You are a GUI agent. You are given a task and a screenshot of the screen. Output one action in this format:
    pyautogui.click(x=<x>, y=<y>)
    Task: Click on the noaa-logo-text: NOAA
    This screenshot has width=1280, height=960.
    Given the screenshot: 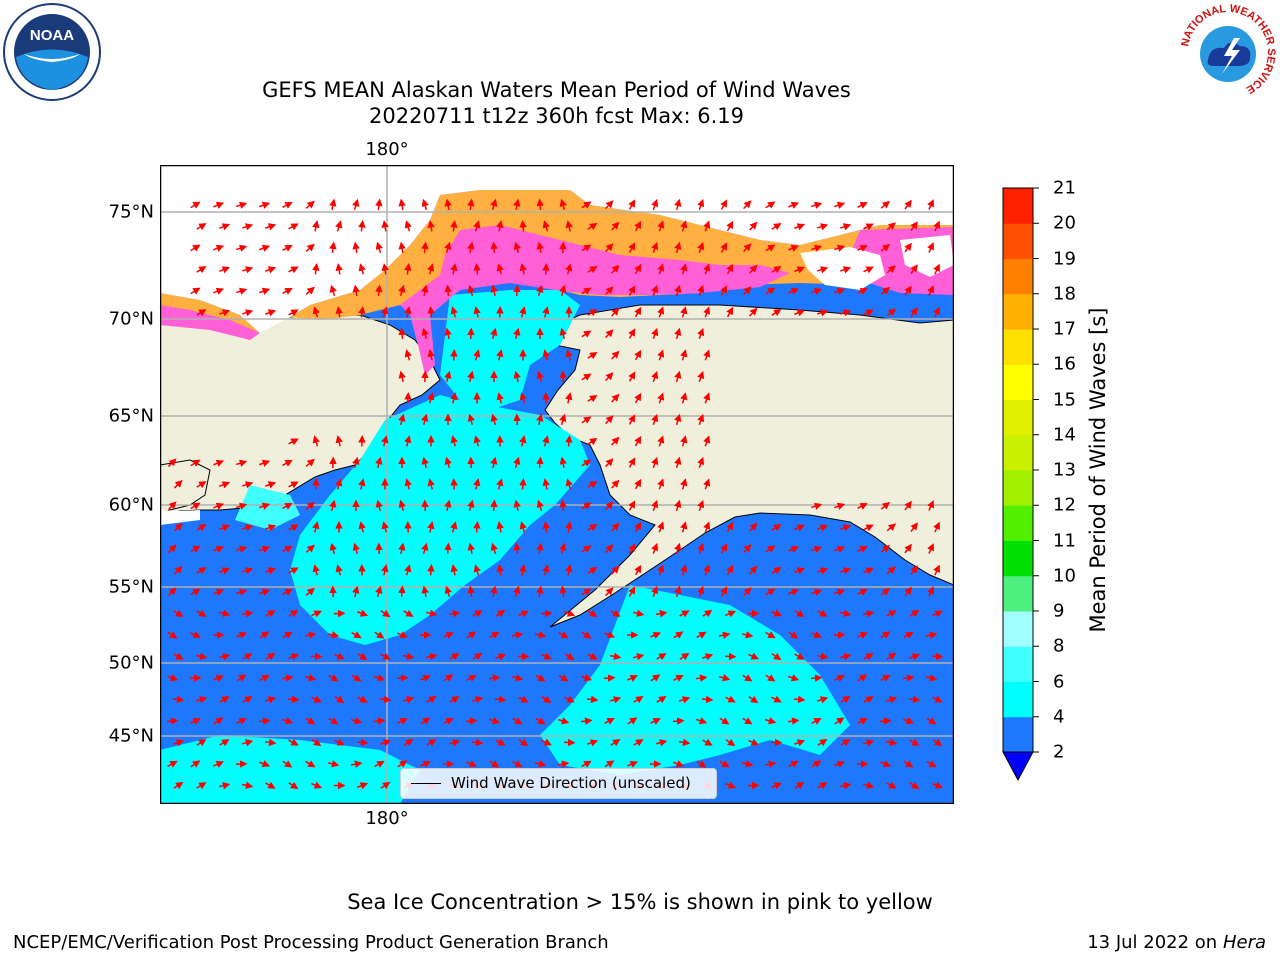 What is the action you would take?
    pyautogui.click(x=52, y=35)
    